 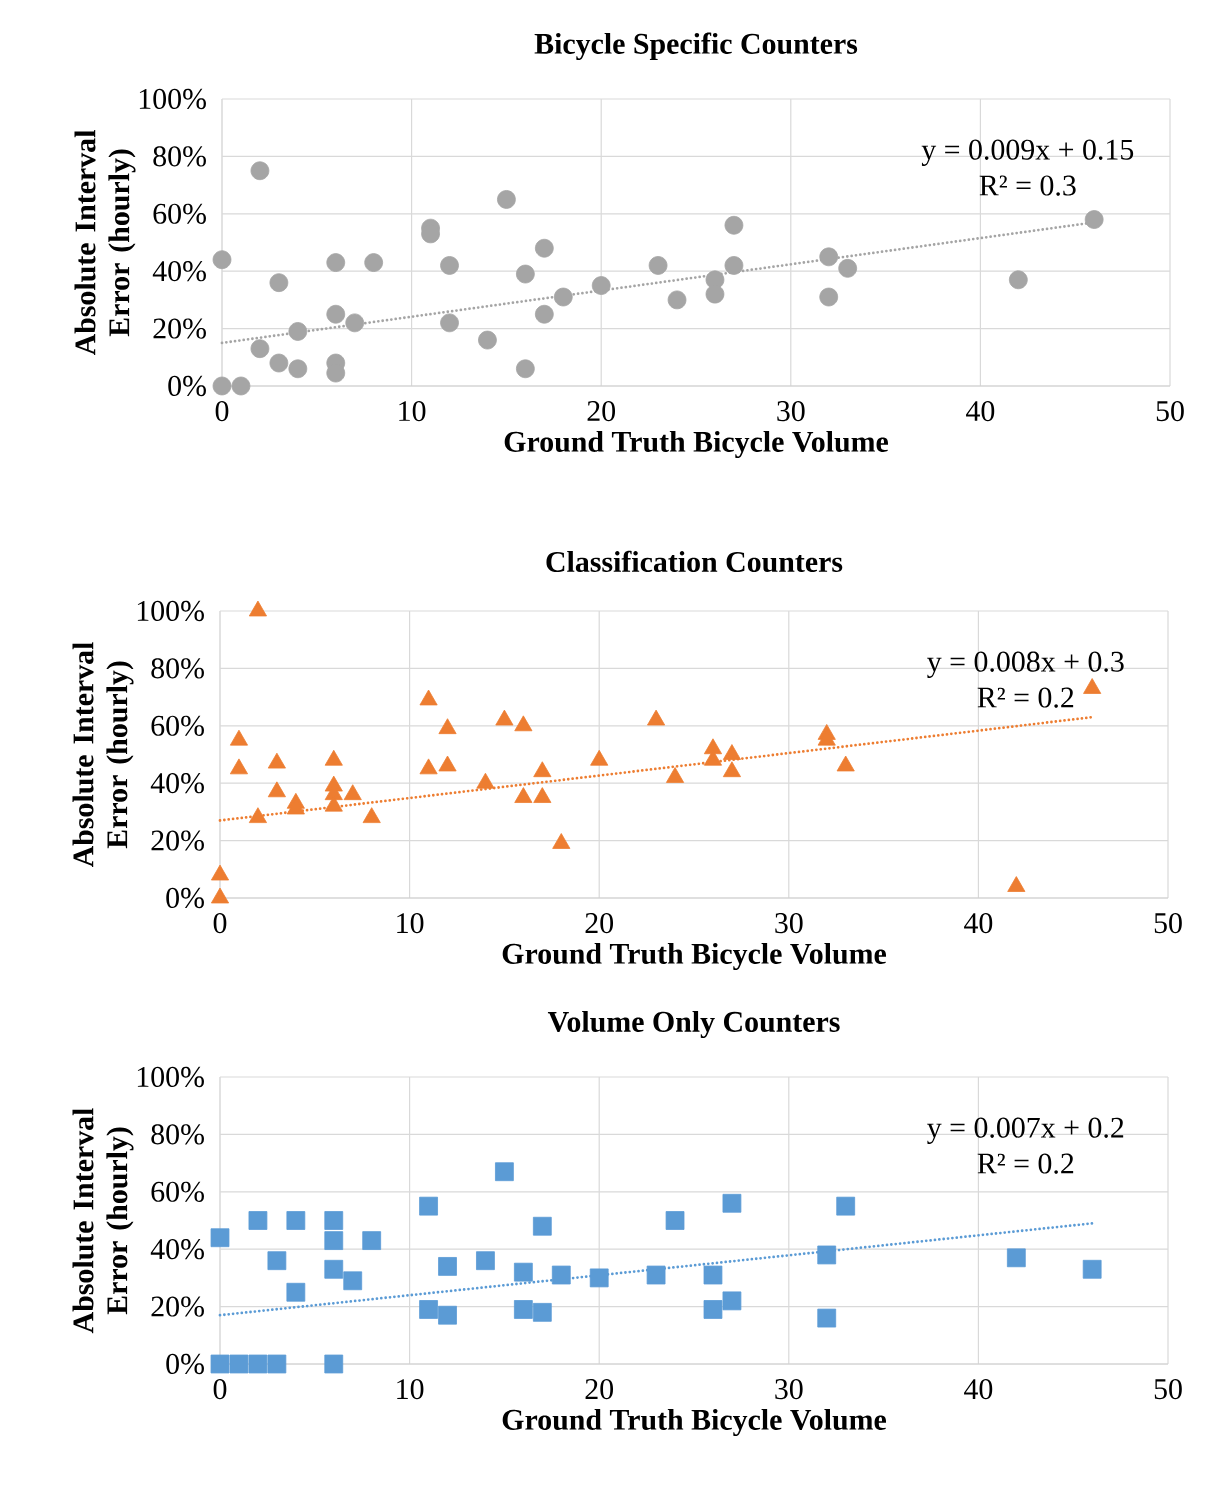 I want to click on y-axis-title: Absolute Interval Error (hourly), so click(x=103, y=1221).